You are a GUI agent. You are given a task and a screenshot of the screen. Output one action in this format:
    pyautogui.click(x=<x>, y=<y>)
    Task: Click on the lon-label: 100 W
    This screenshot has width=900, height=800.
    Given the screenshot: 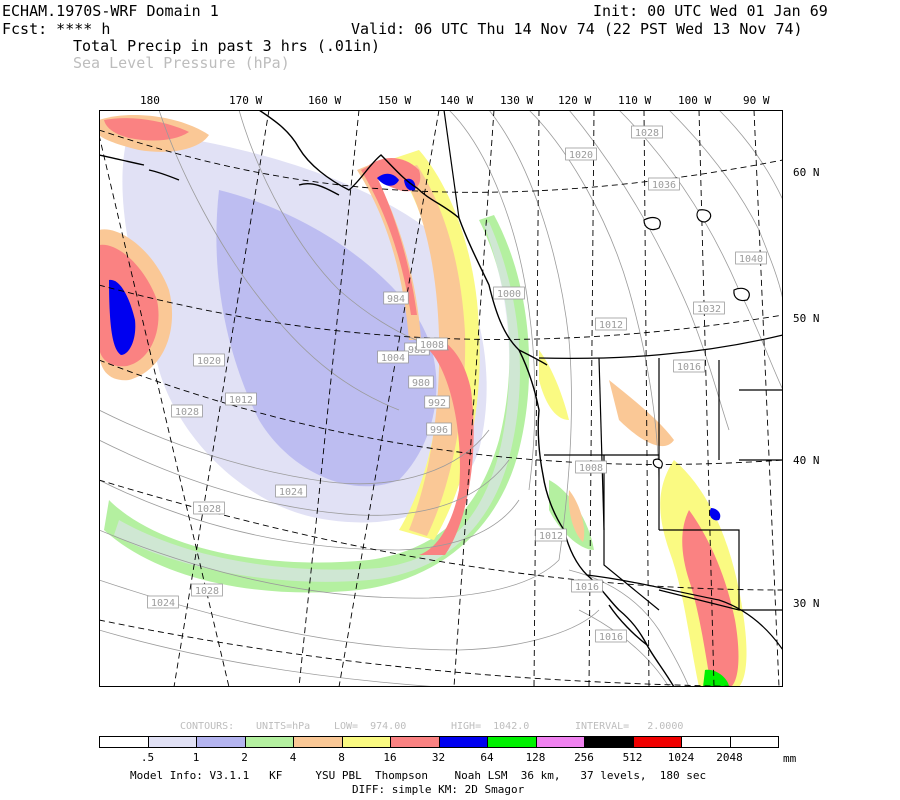 What is the action you would take?
    pyautogui.click(x=695, y=100)
    